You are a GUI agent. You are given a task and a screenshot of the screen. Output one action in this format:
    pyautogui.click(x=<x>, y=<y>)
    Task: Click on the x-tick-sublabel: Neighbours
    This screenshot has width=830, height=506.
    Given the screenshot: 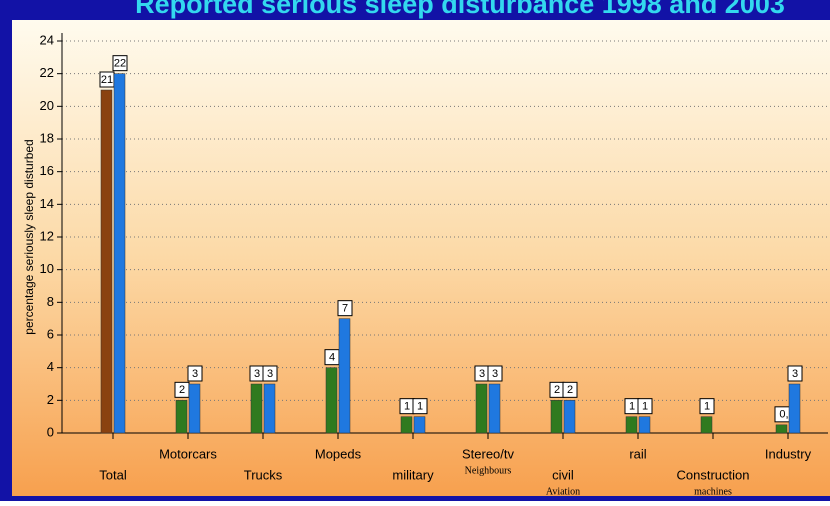 What is the action you would take?
    pyautogui.click(x=488, y=470)
    